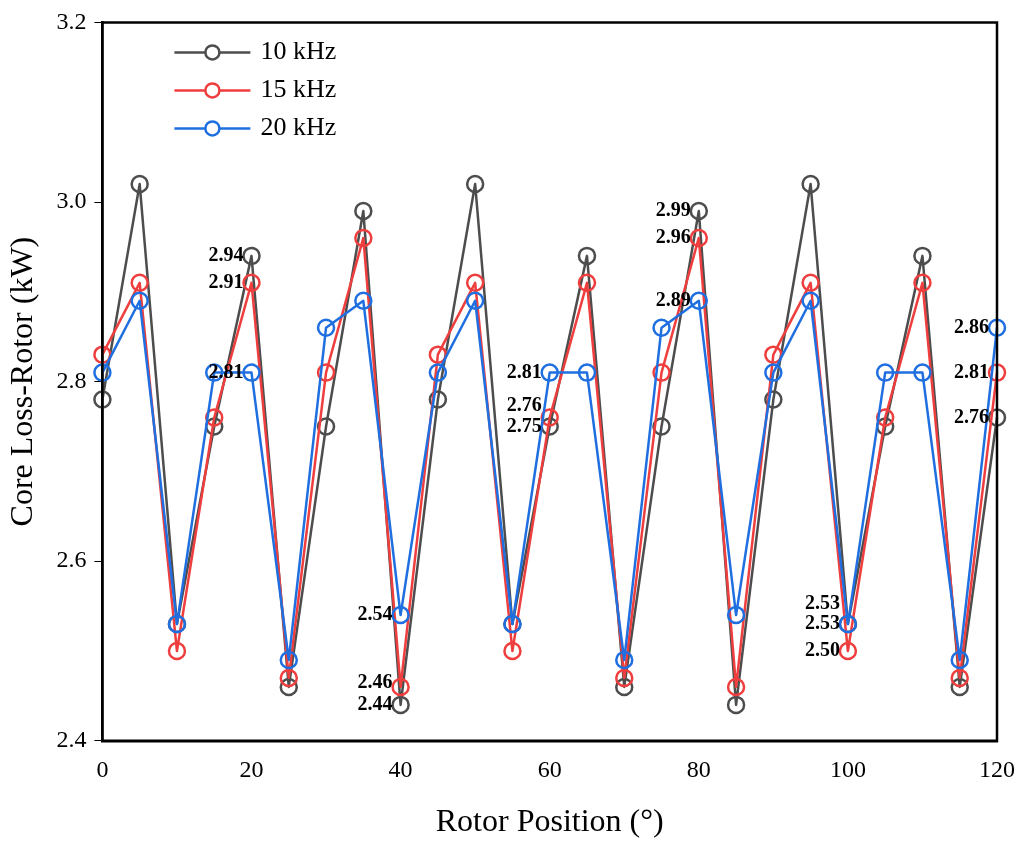 Image resolution: width=1023 pixels, height=846 pixels. I want to click on data-label: 2.99, so click(673, 209).